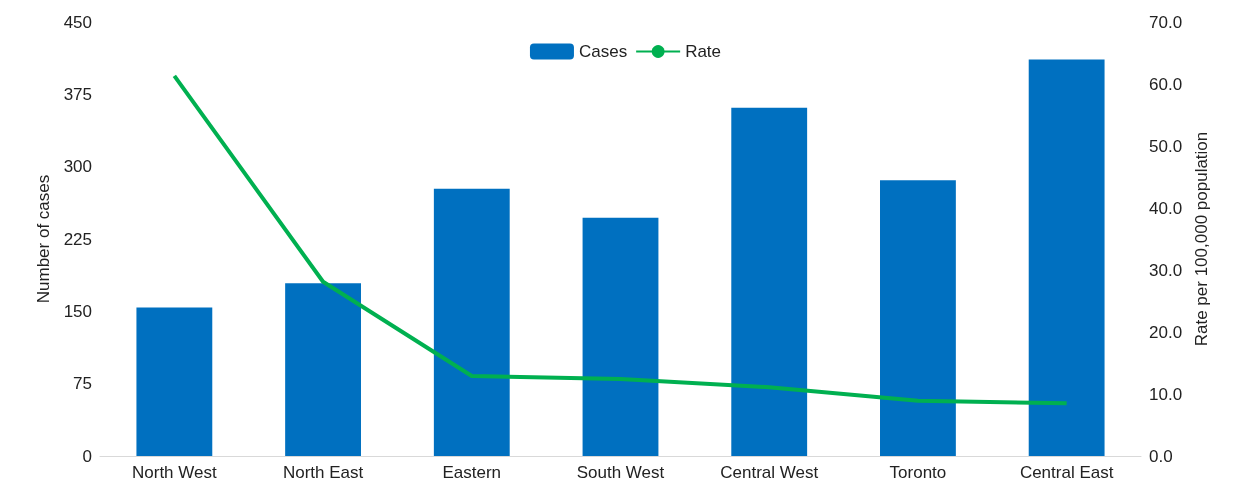 The width and height of the screenshot is (1251, 498). Describe the element at coordinates (703, 51) in the screenshot. I see `legend-label: Rate` at that location.